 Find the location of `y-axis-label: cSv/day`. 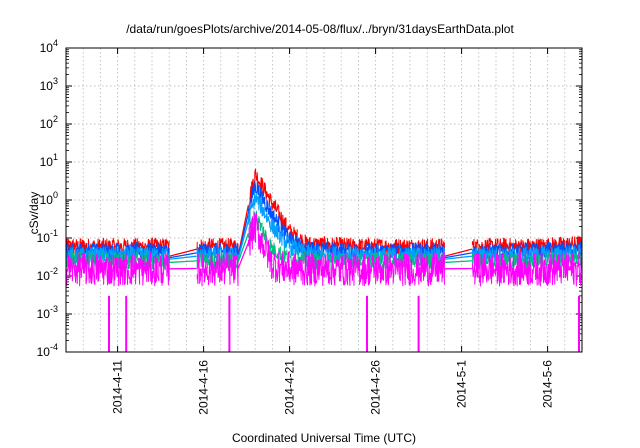

y-axis-label: cSv/day is located at coordinates (34, 213).